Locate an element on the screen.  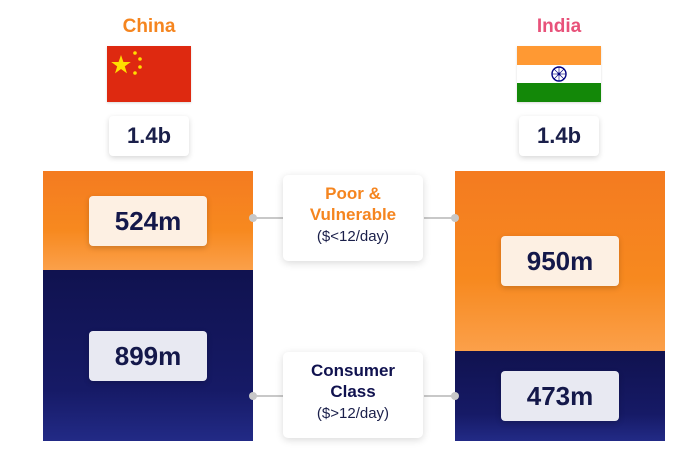
consumer-legend-threshold: ($>12/day) is located at coordinates (353, 414).